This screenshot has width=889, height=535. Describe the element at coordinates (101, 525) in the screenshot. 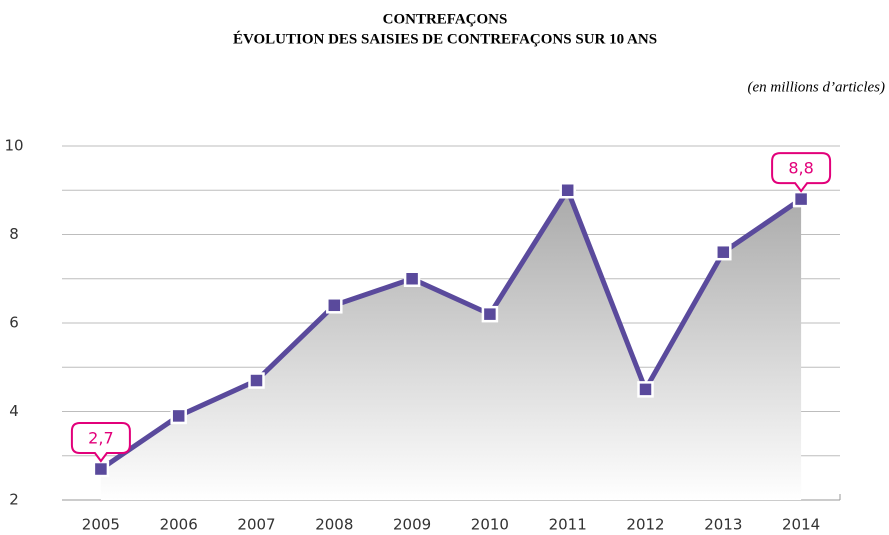

I see `x-tick-label: 2005` at that location.